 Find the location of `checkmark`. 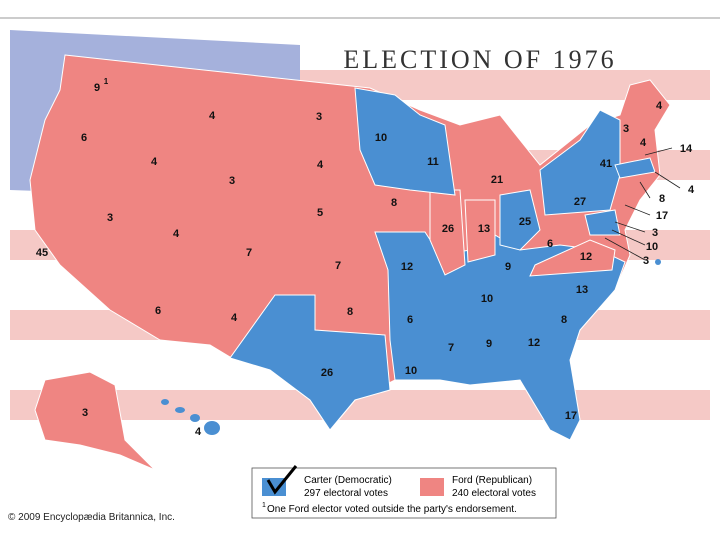

checkmark is located at coordinates (282, 480).